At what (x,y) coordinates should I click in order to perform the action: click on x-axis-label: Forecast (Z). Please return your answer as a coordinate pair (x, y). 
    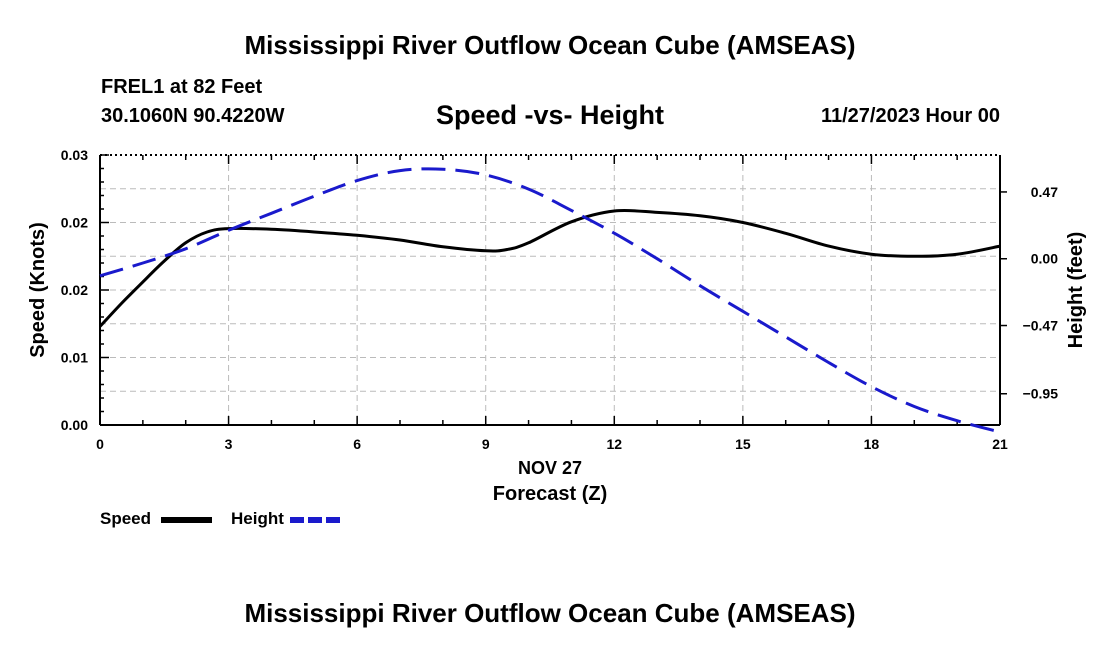
    Looking at the image, I should click on (550, 494).